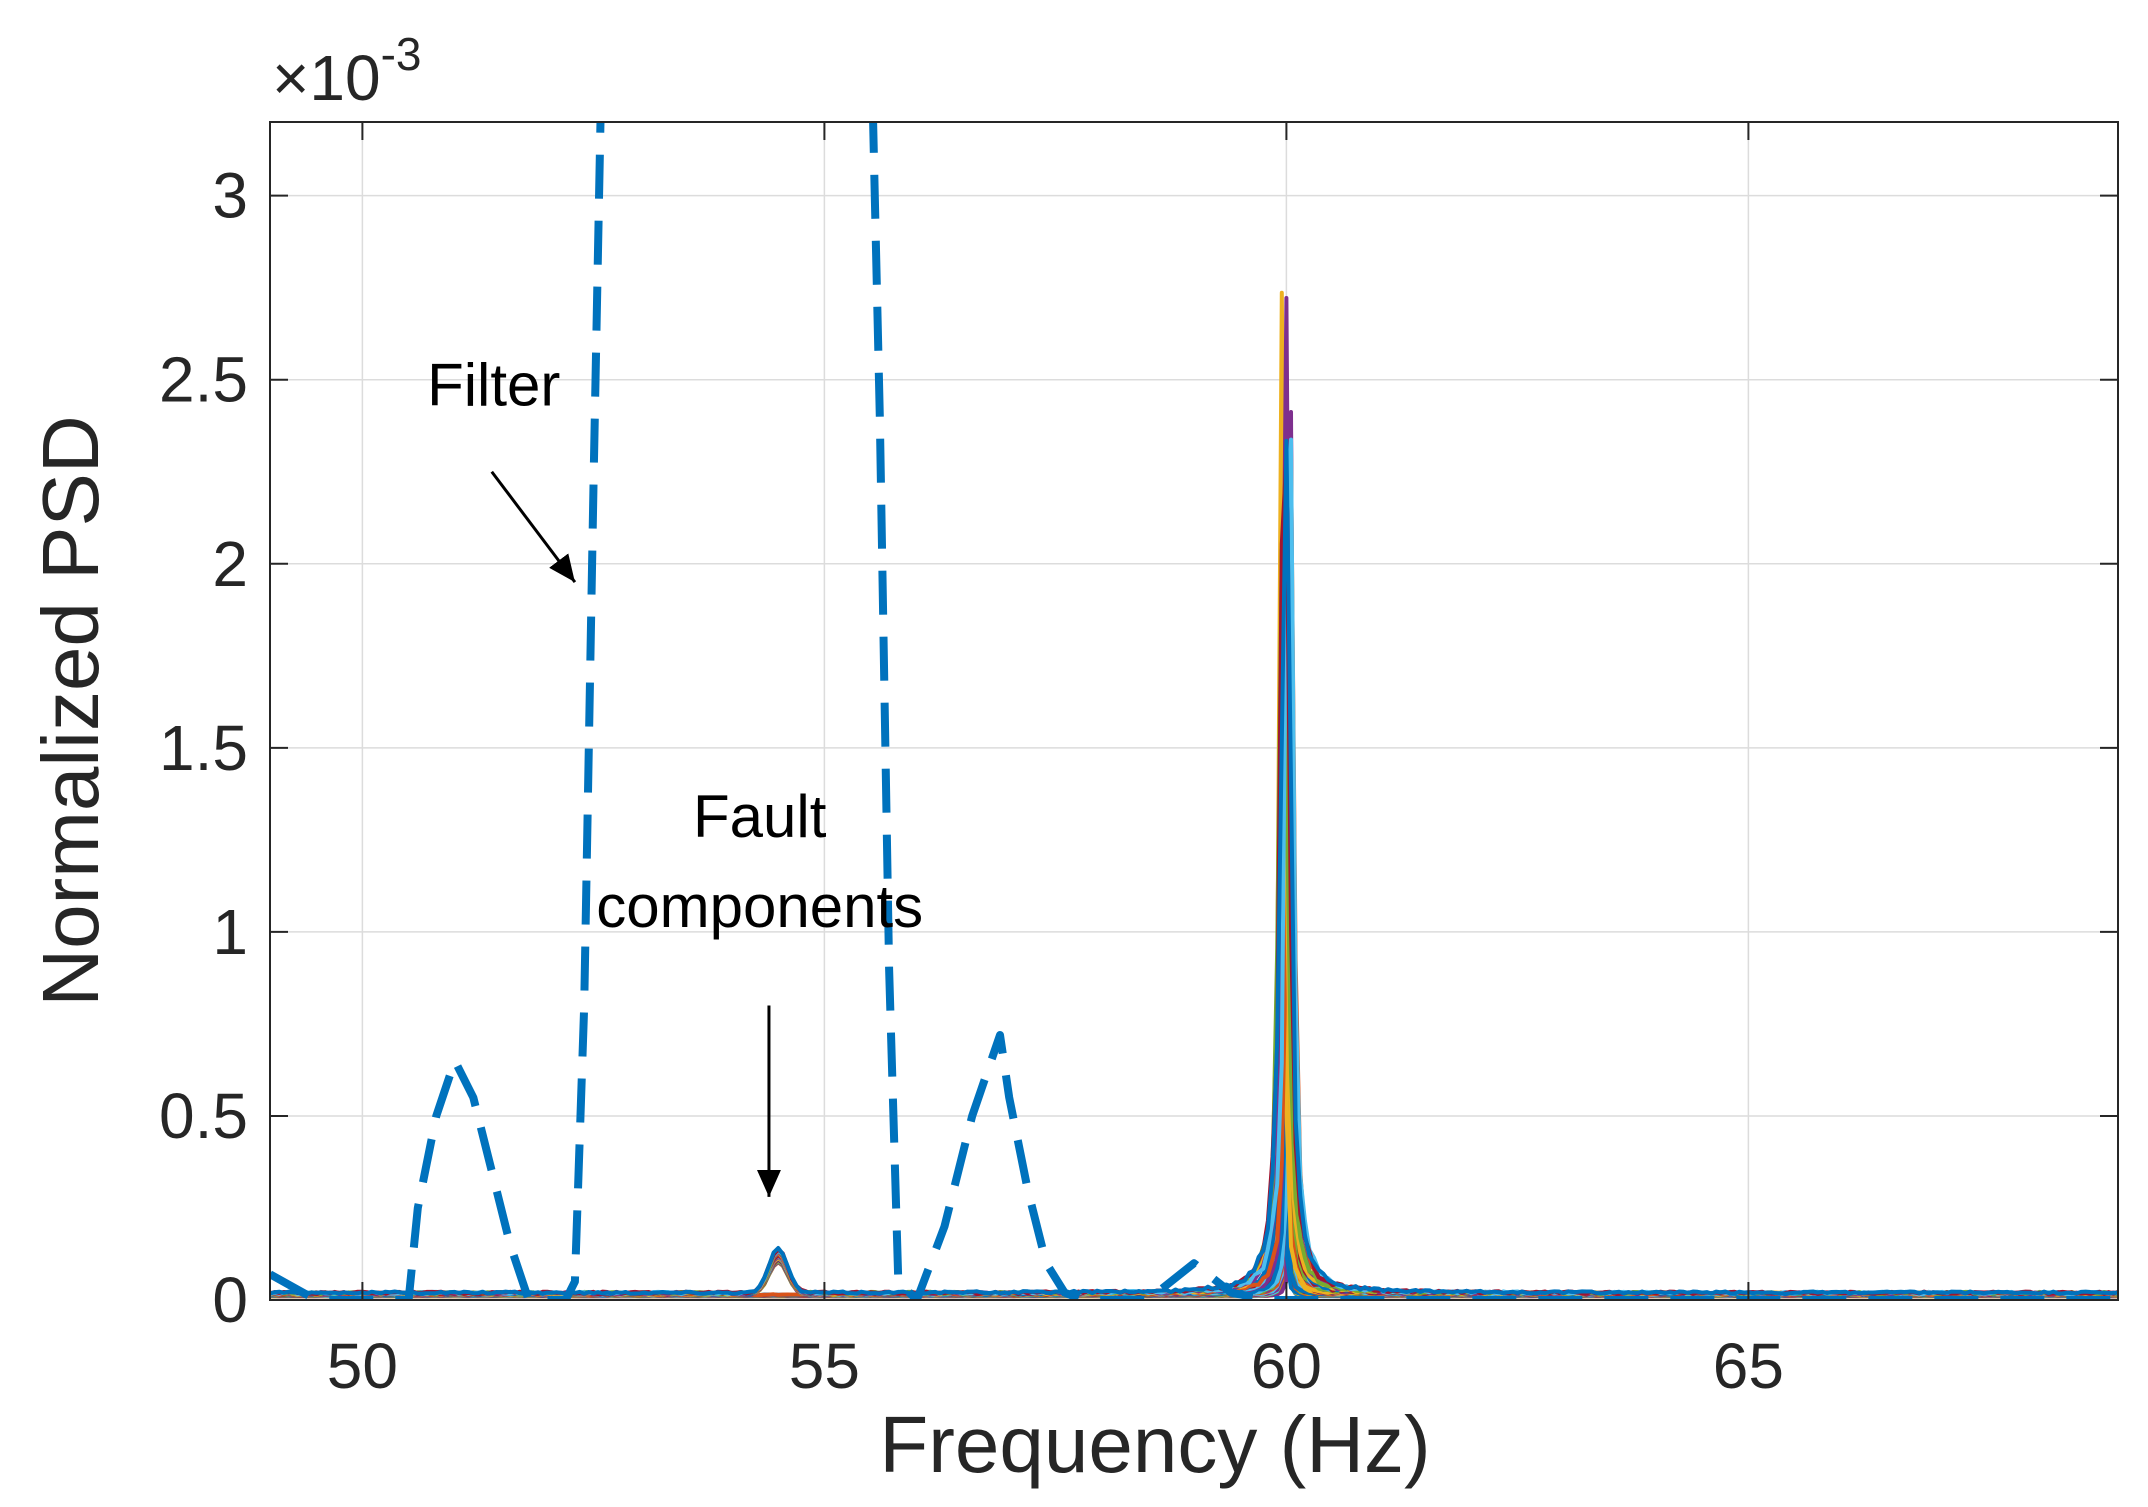 This screenshot has width=2148, height=1507. Describe the element at coordinates (1286, 1366) in the screenshot. I see `x-tick-label: 60` at that location.